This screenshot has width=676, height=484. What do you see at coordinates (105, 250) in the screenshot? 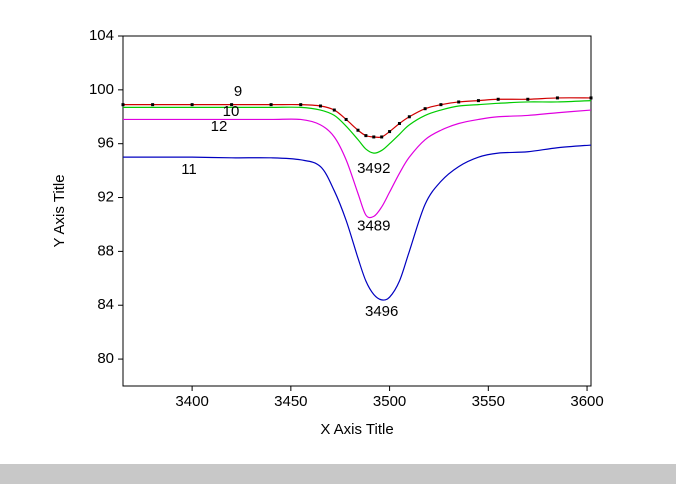
I see `y-tick-label: 88` at bounding box center [105, 250].